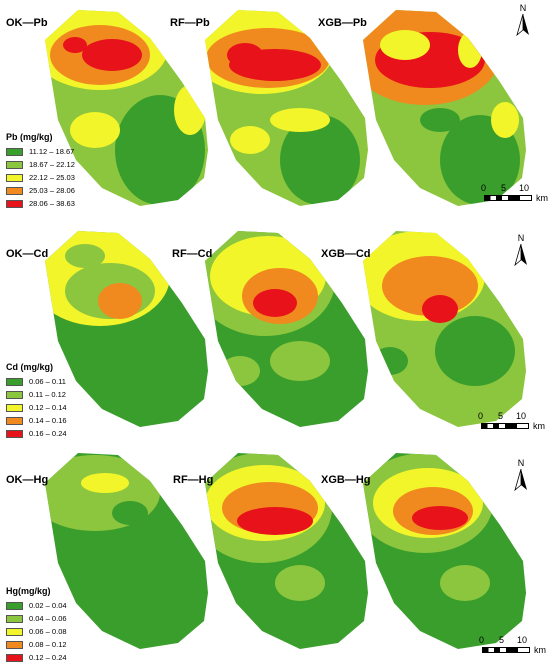 The width and height of the screenshot is (550, 665). What do you see at coordinates (48, 631) in the screenshot?
I see `legend-label: 0.06 – 0.08` at bounding box center [48, 631].